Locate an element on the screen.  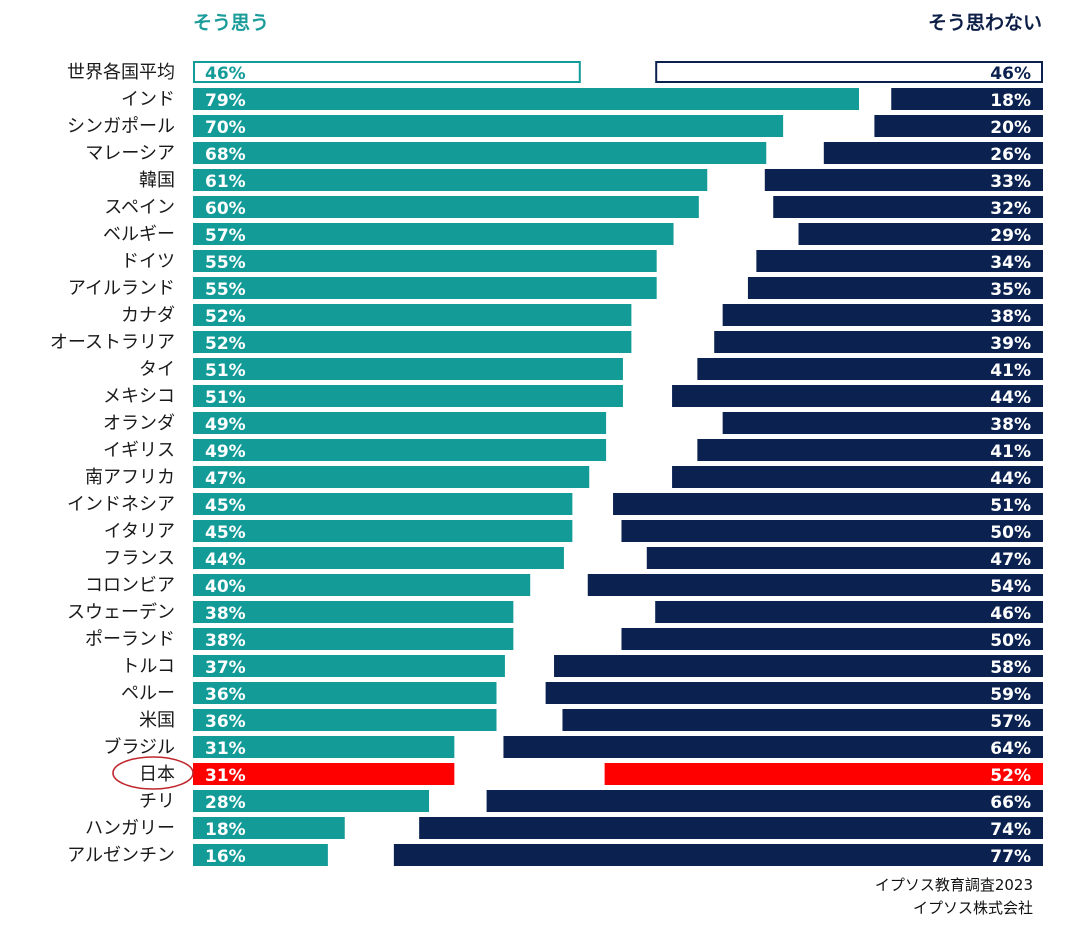
disagree-value-label: 57% is located at coordinates (1010, 722).